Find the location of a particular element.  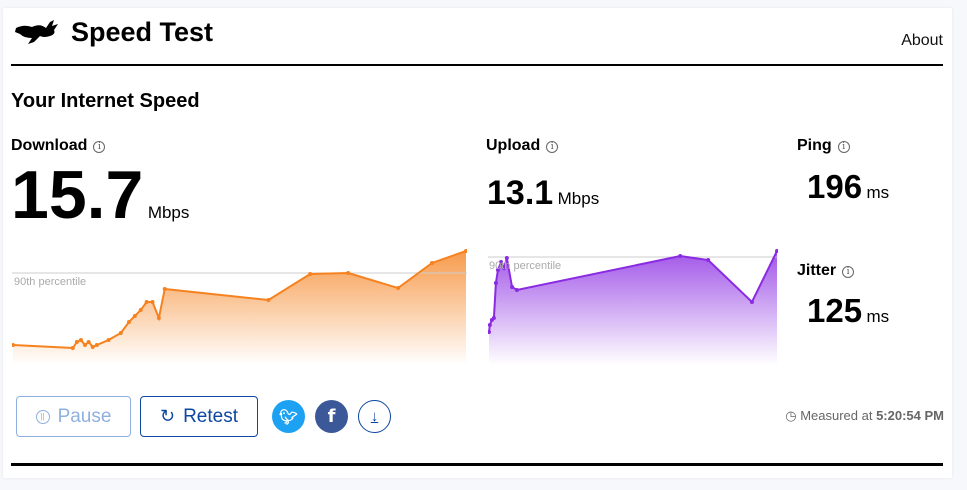

download-percentile-label: 90th percentile is located at coordinates (50, 282).